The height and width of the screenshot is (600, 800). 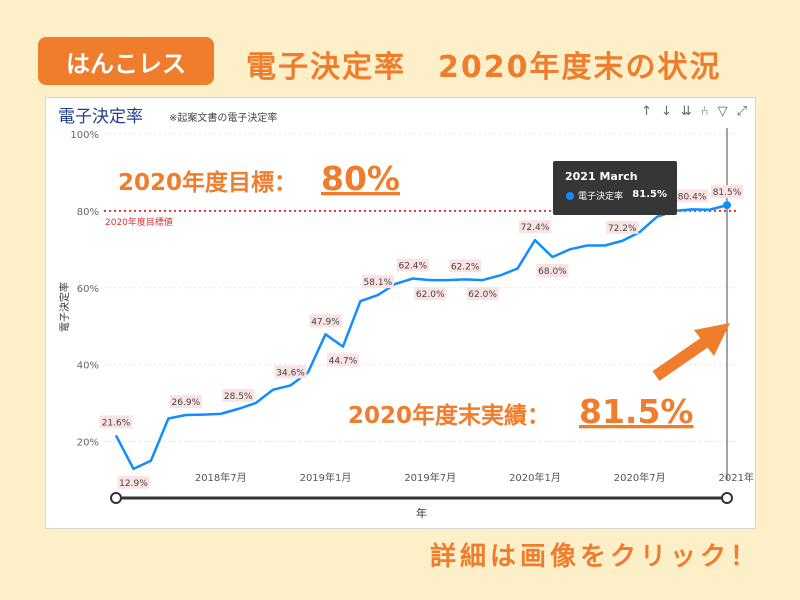 I want to click on series-legend-dot, so click(x=570, y=196).